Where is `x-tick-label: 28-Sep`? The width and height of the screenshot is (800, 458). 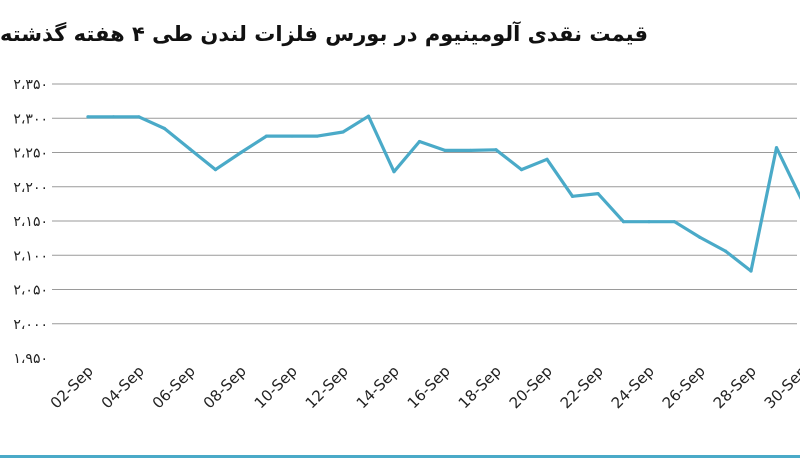 x-tick-label: 28-Sep is located at coordinates (735, 387).